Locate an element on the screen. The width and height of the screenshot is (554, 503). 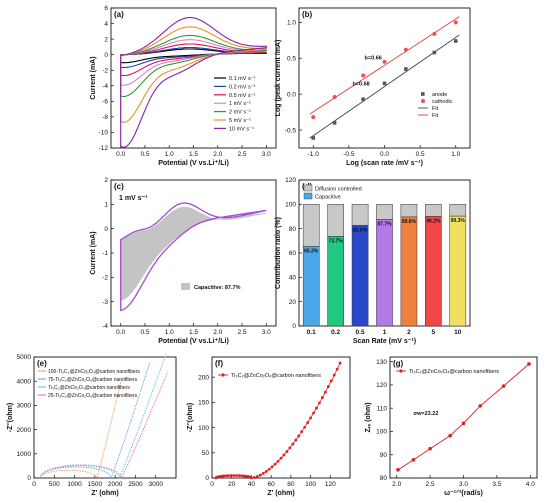
bar-value-label: 82.6% is located at coordinates (360, 231).